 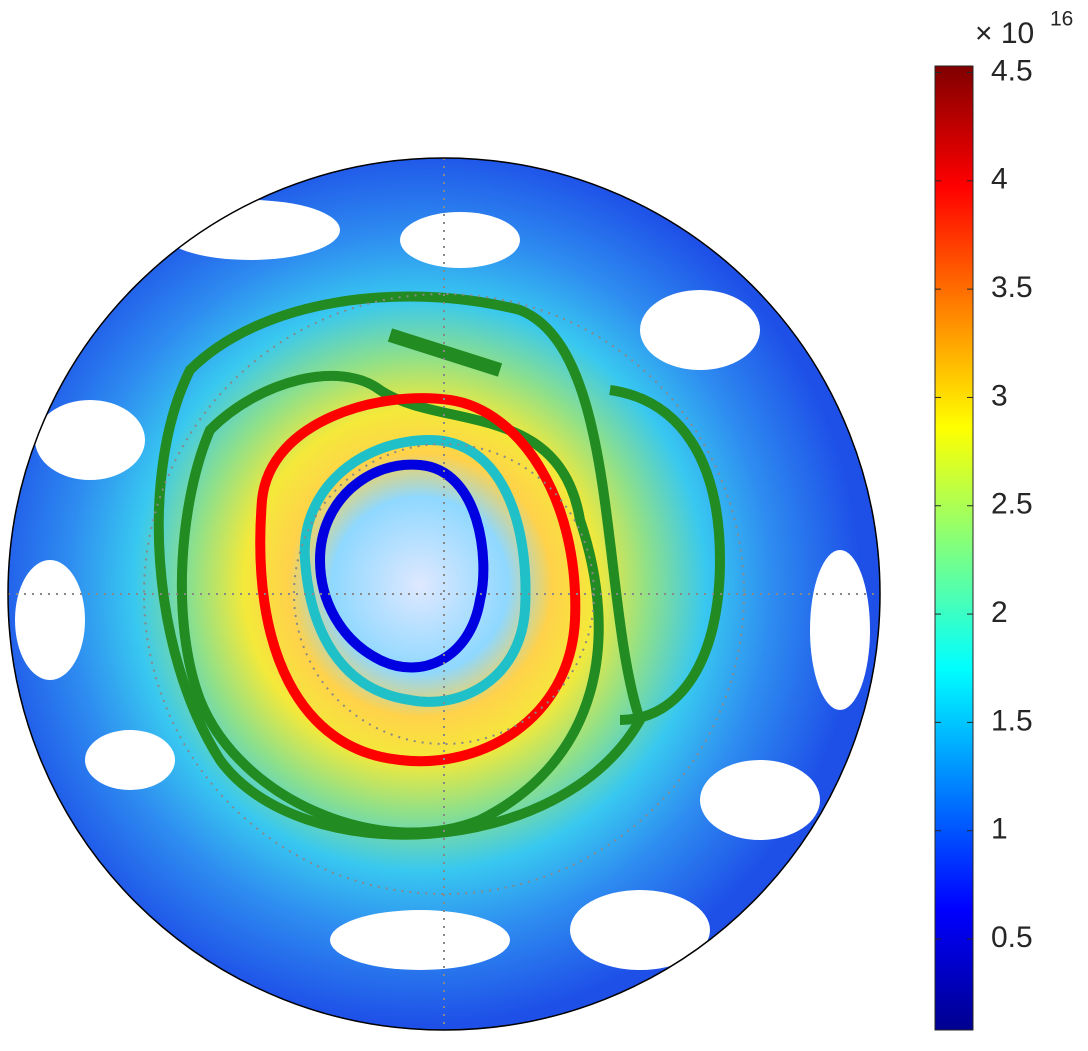 What do you see at coordinates (1012, 70) in the screenshot?
I see `colorbar-tick-label: 4.5` at bounding box center [1012, 70].